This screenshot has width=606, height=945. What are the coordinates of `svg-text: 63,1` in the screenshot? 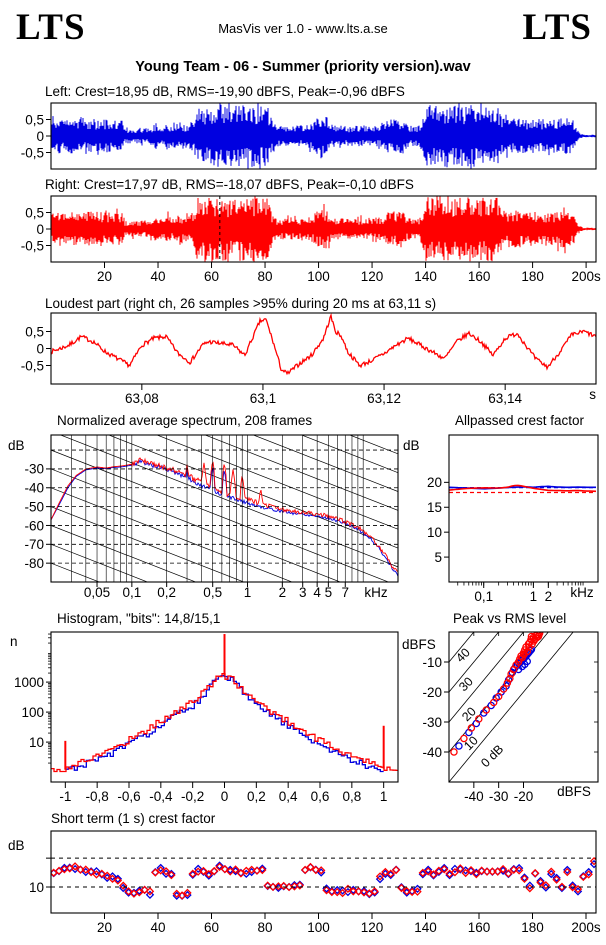 It's located at (263, 398).